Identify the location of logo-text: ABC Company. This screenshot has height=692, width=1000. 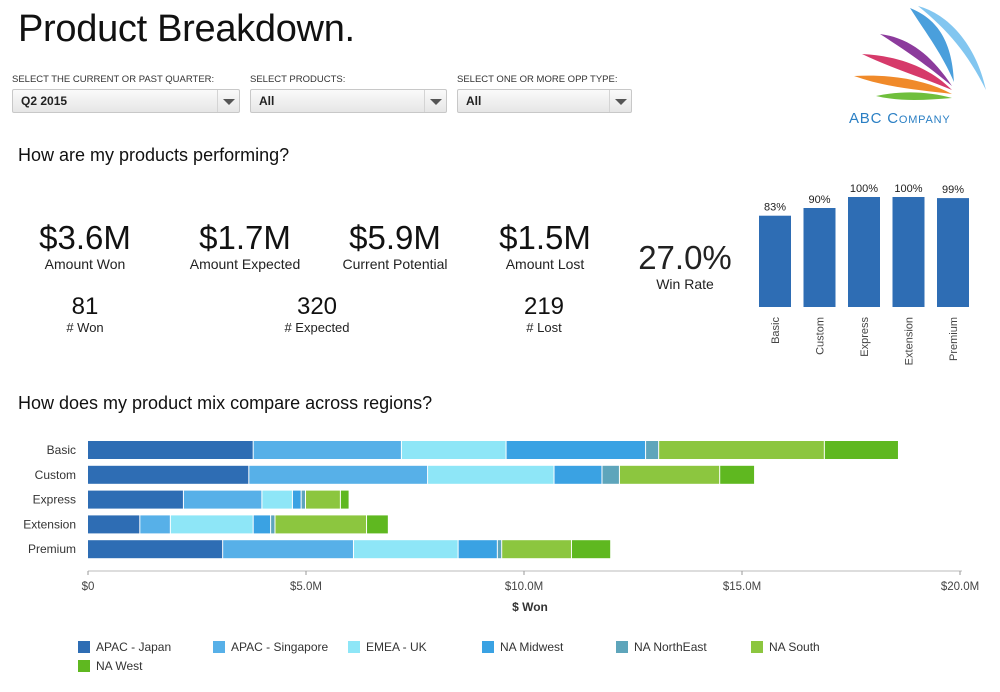
(900, 118).